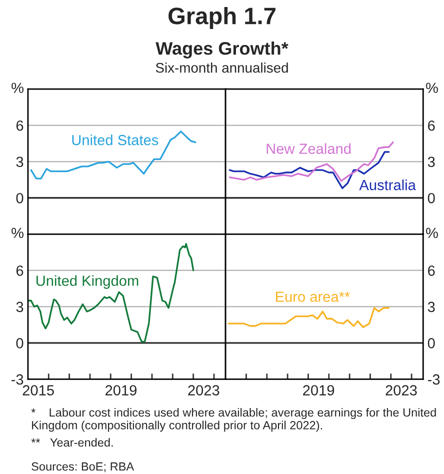 The width and height of the screenshot is (444, 474). I want to click on source-note: Sources: BoE; RBA, so click(83, 467).